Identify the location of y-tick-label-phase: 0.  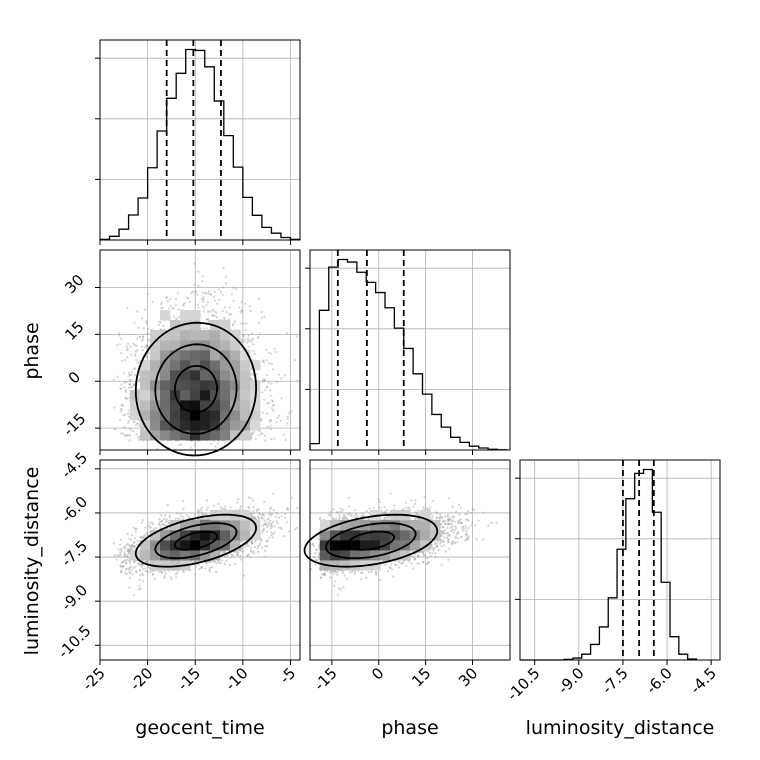
(74, 377).